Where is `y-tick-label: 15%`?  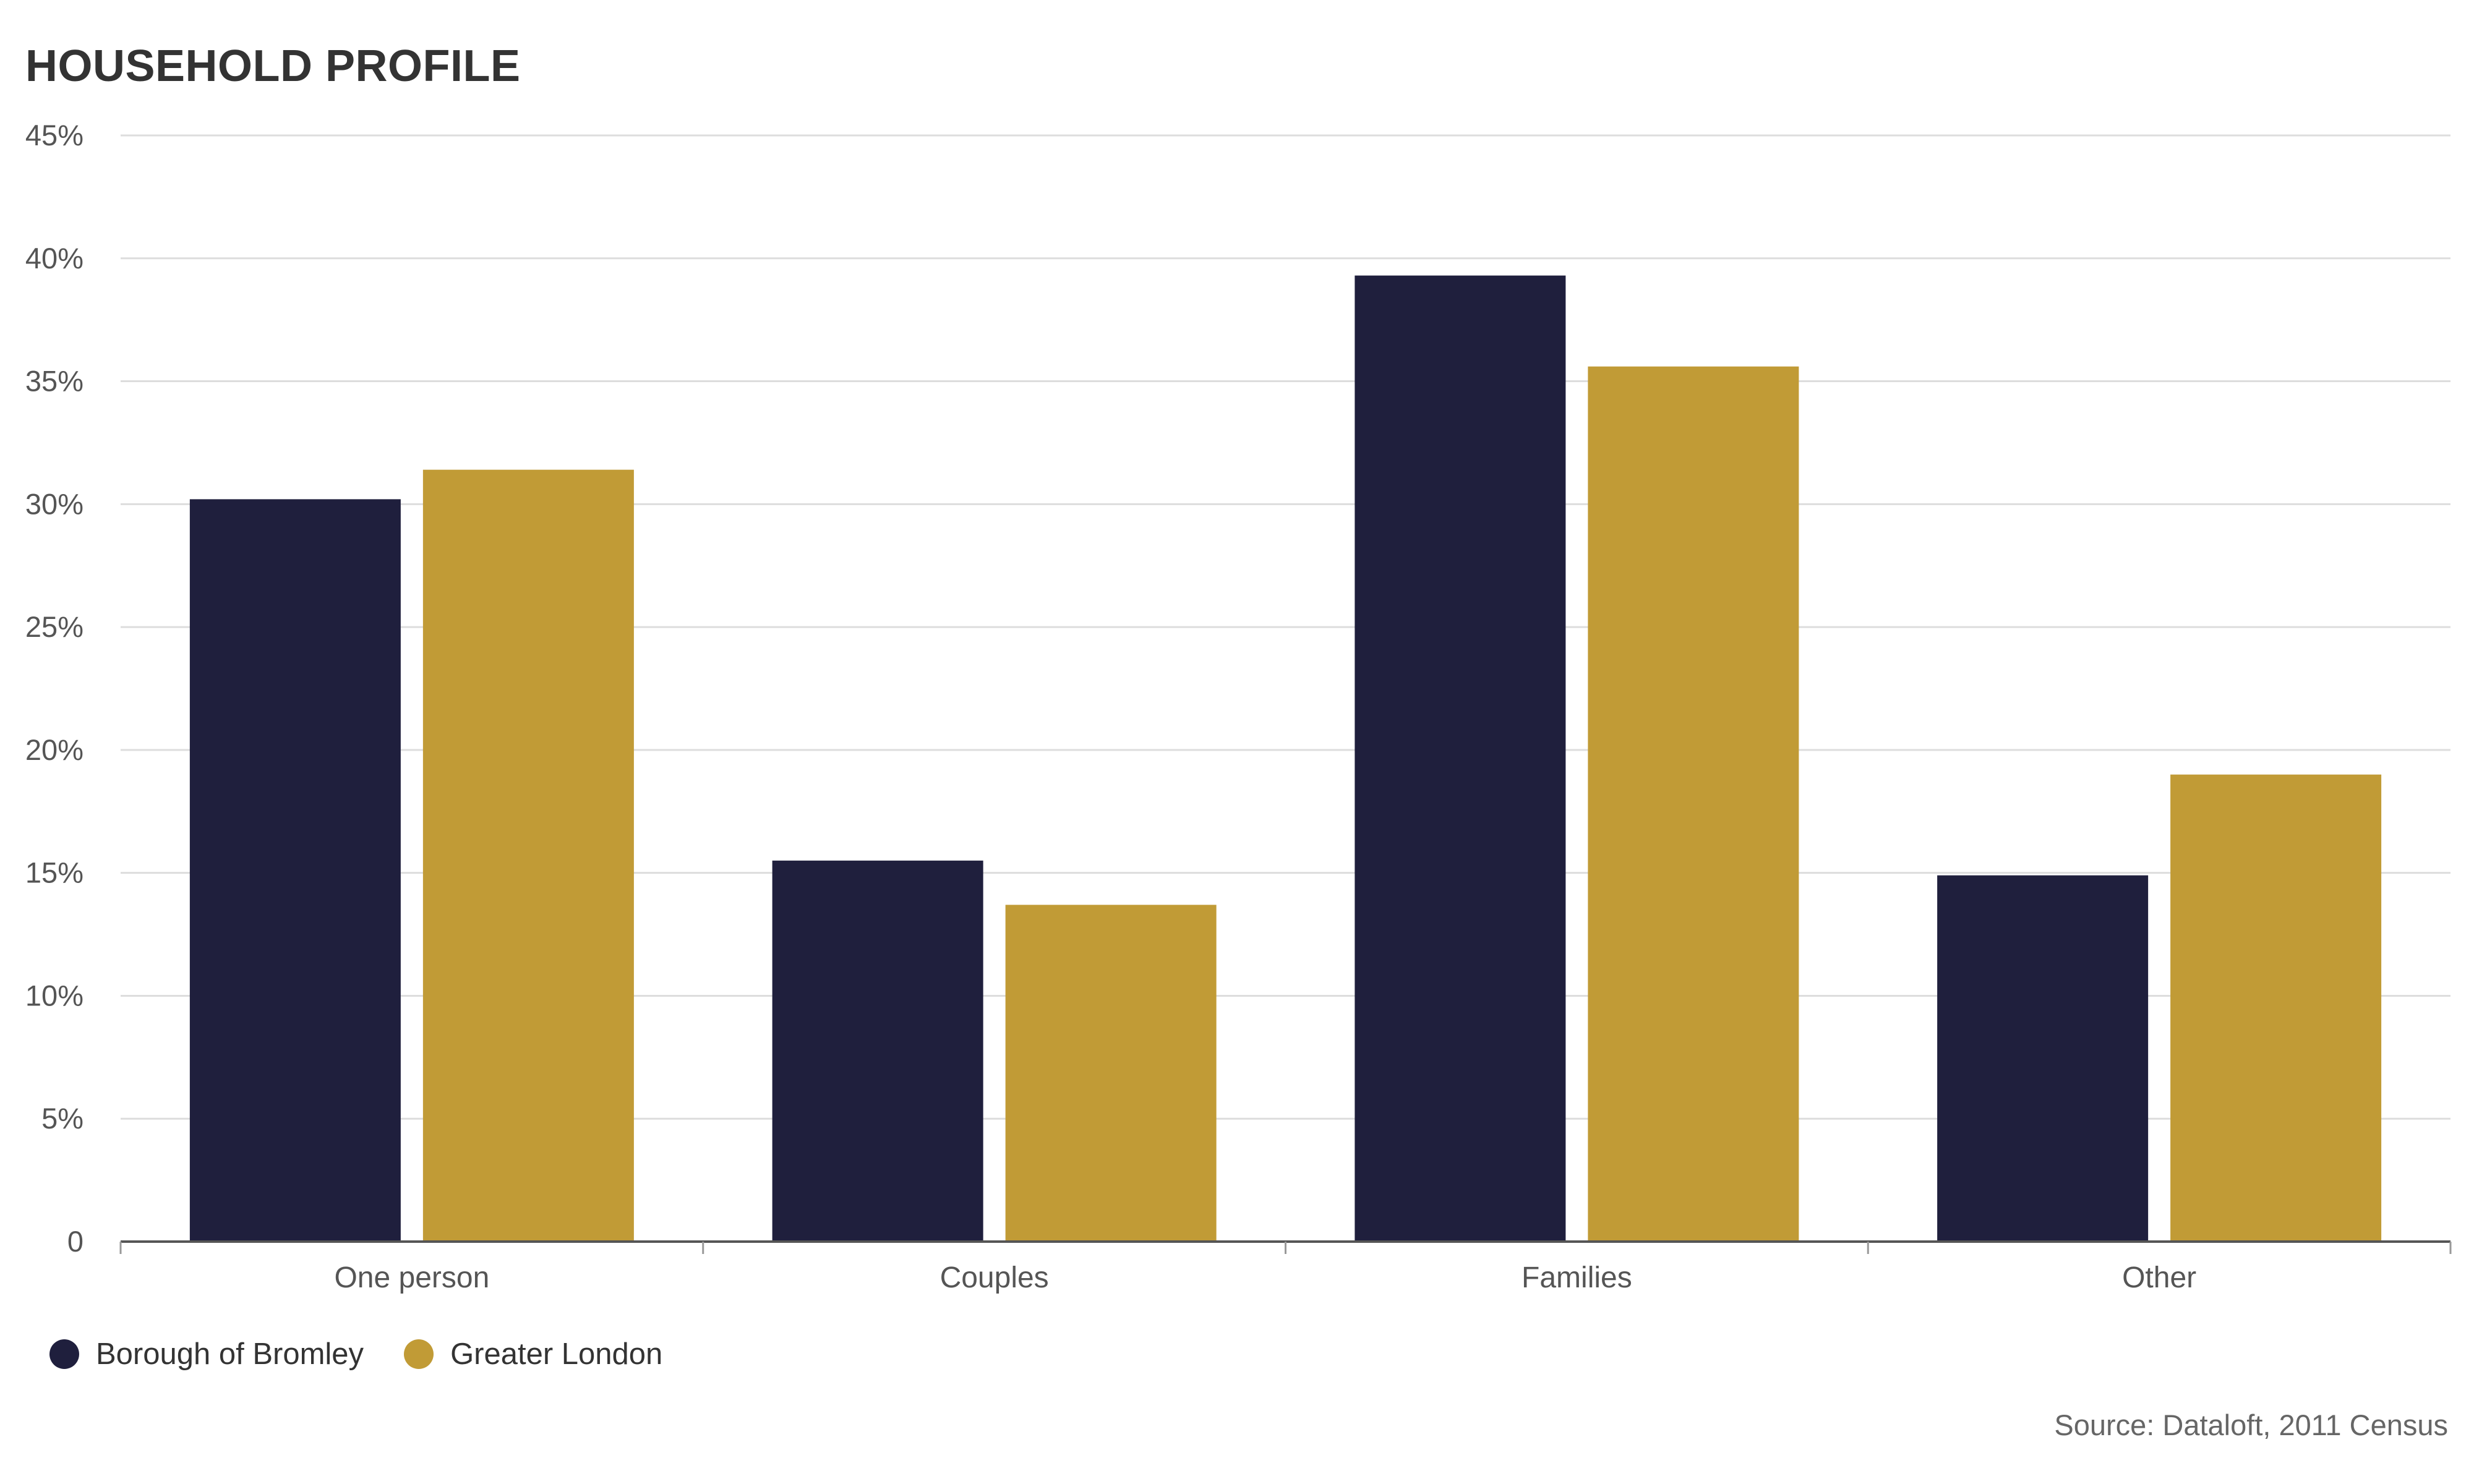
y-tick-label: 15% is located at coordinates (54, 872).